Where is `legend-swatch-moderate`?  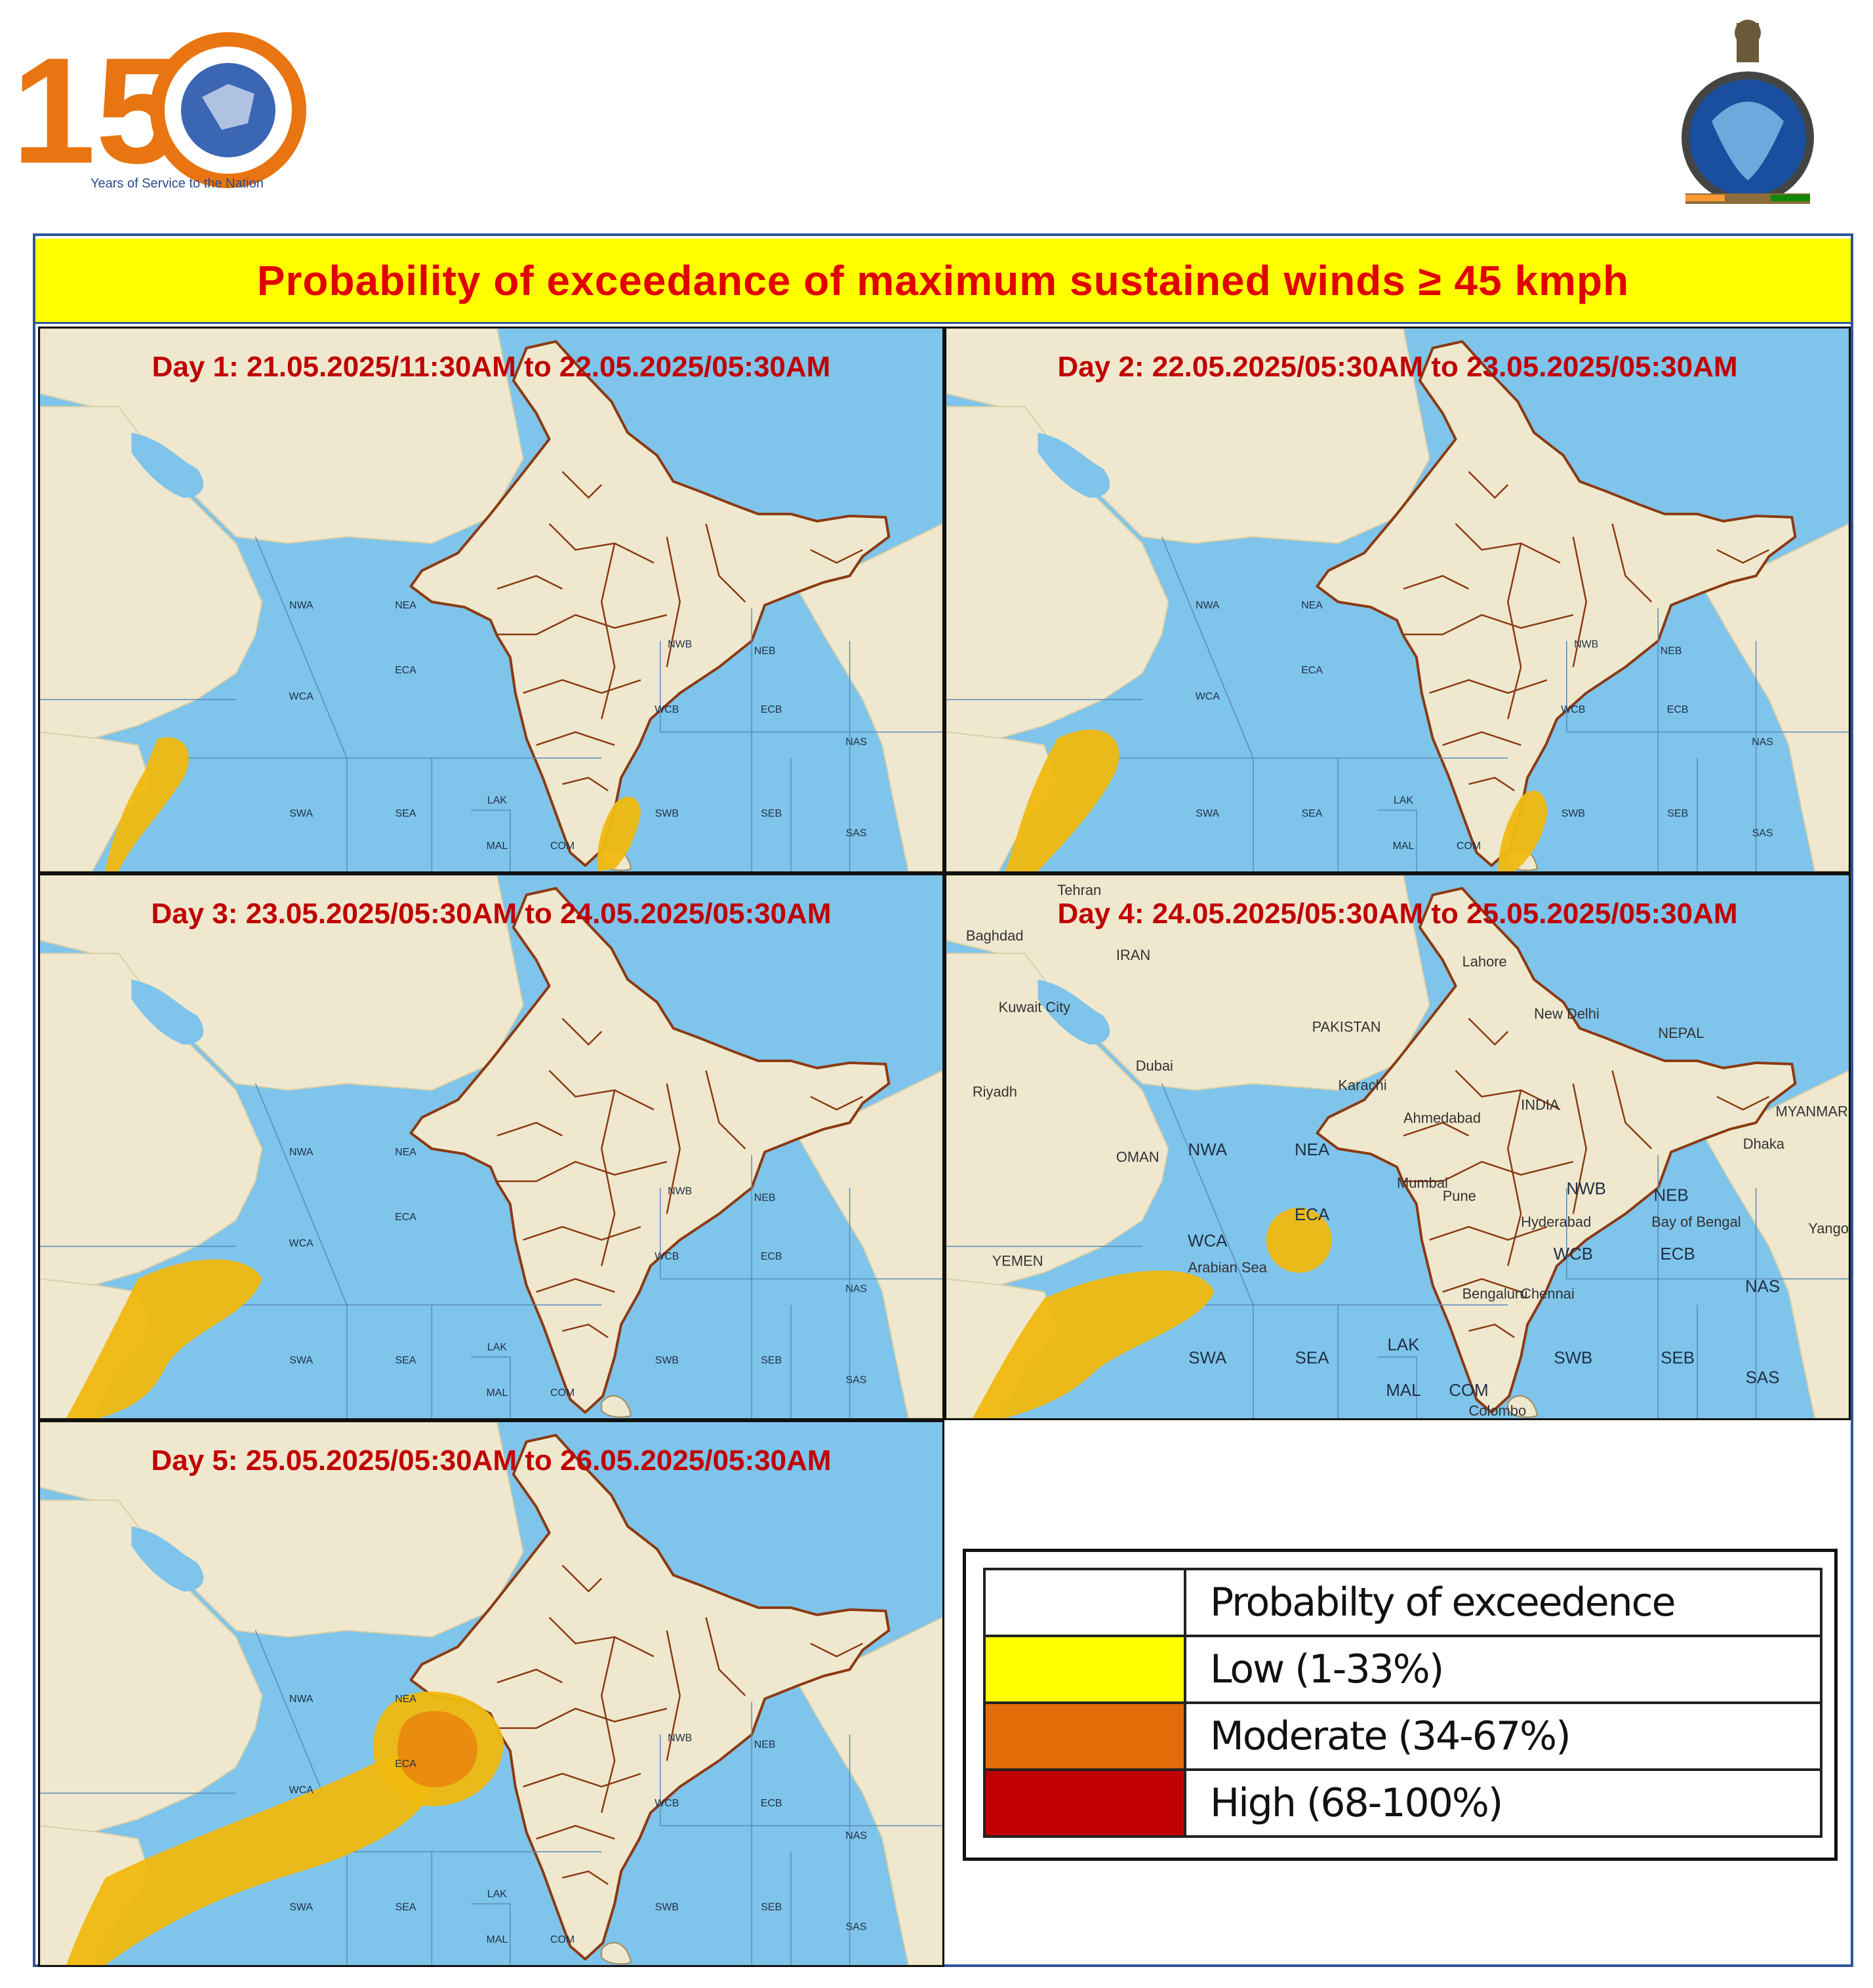
legend-swatch-moderate is located at coordinates (1084, 1736).